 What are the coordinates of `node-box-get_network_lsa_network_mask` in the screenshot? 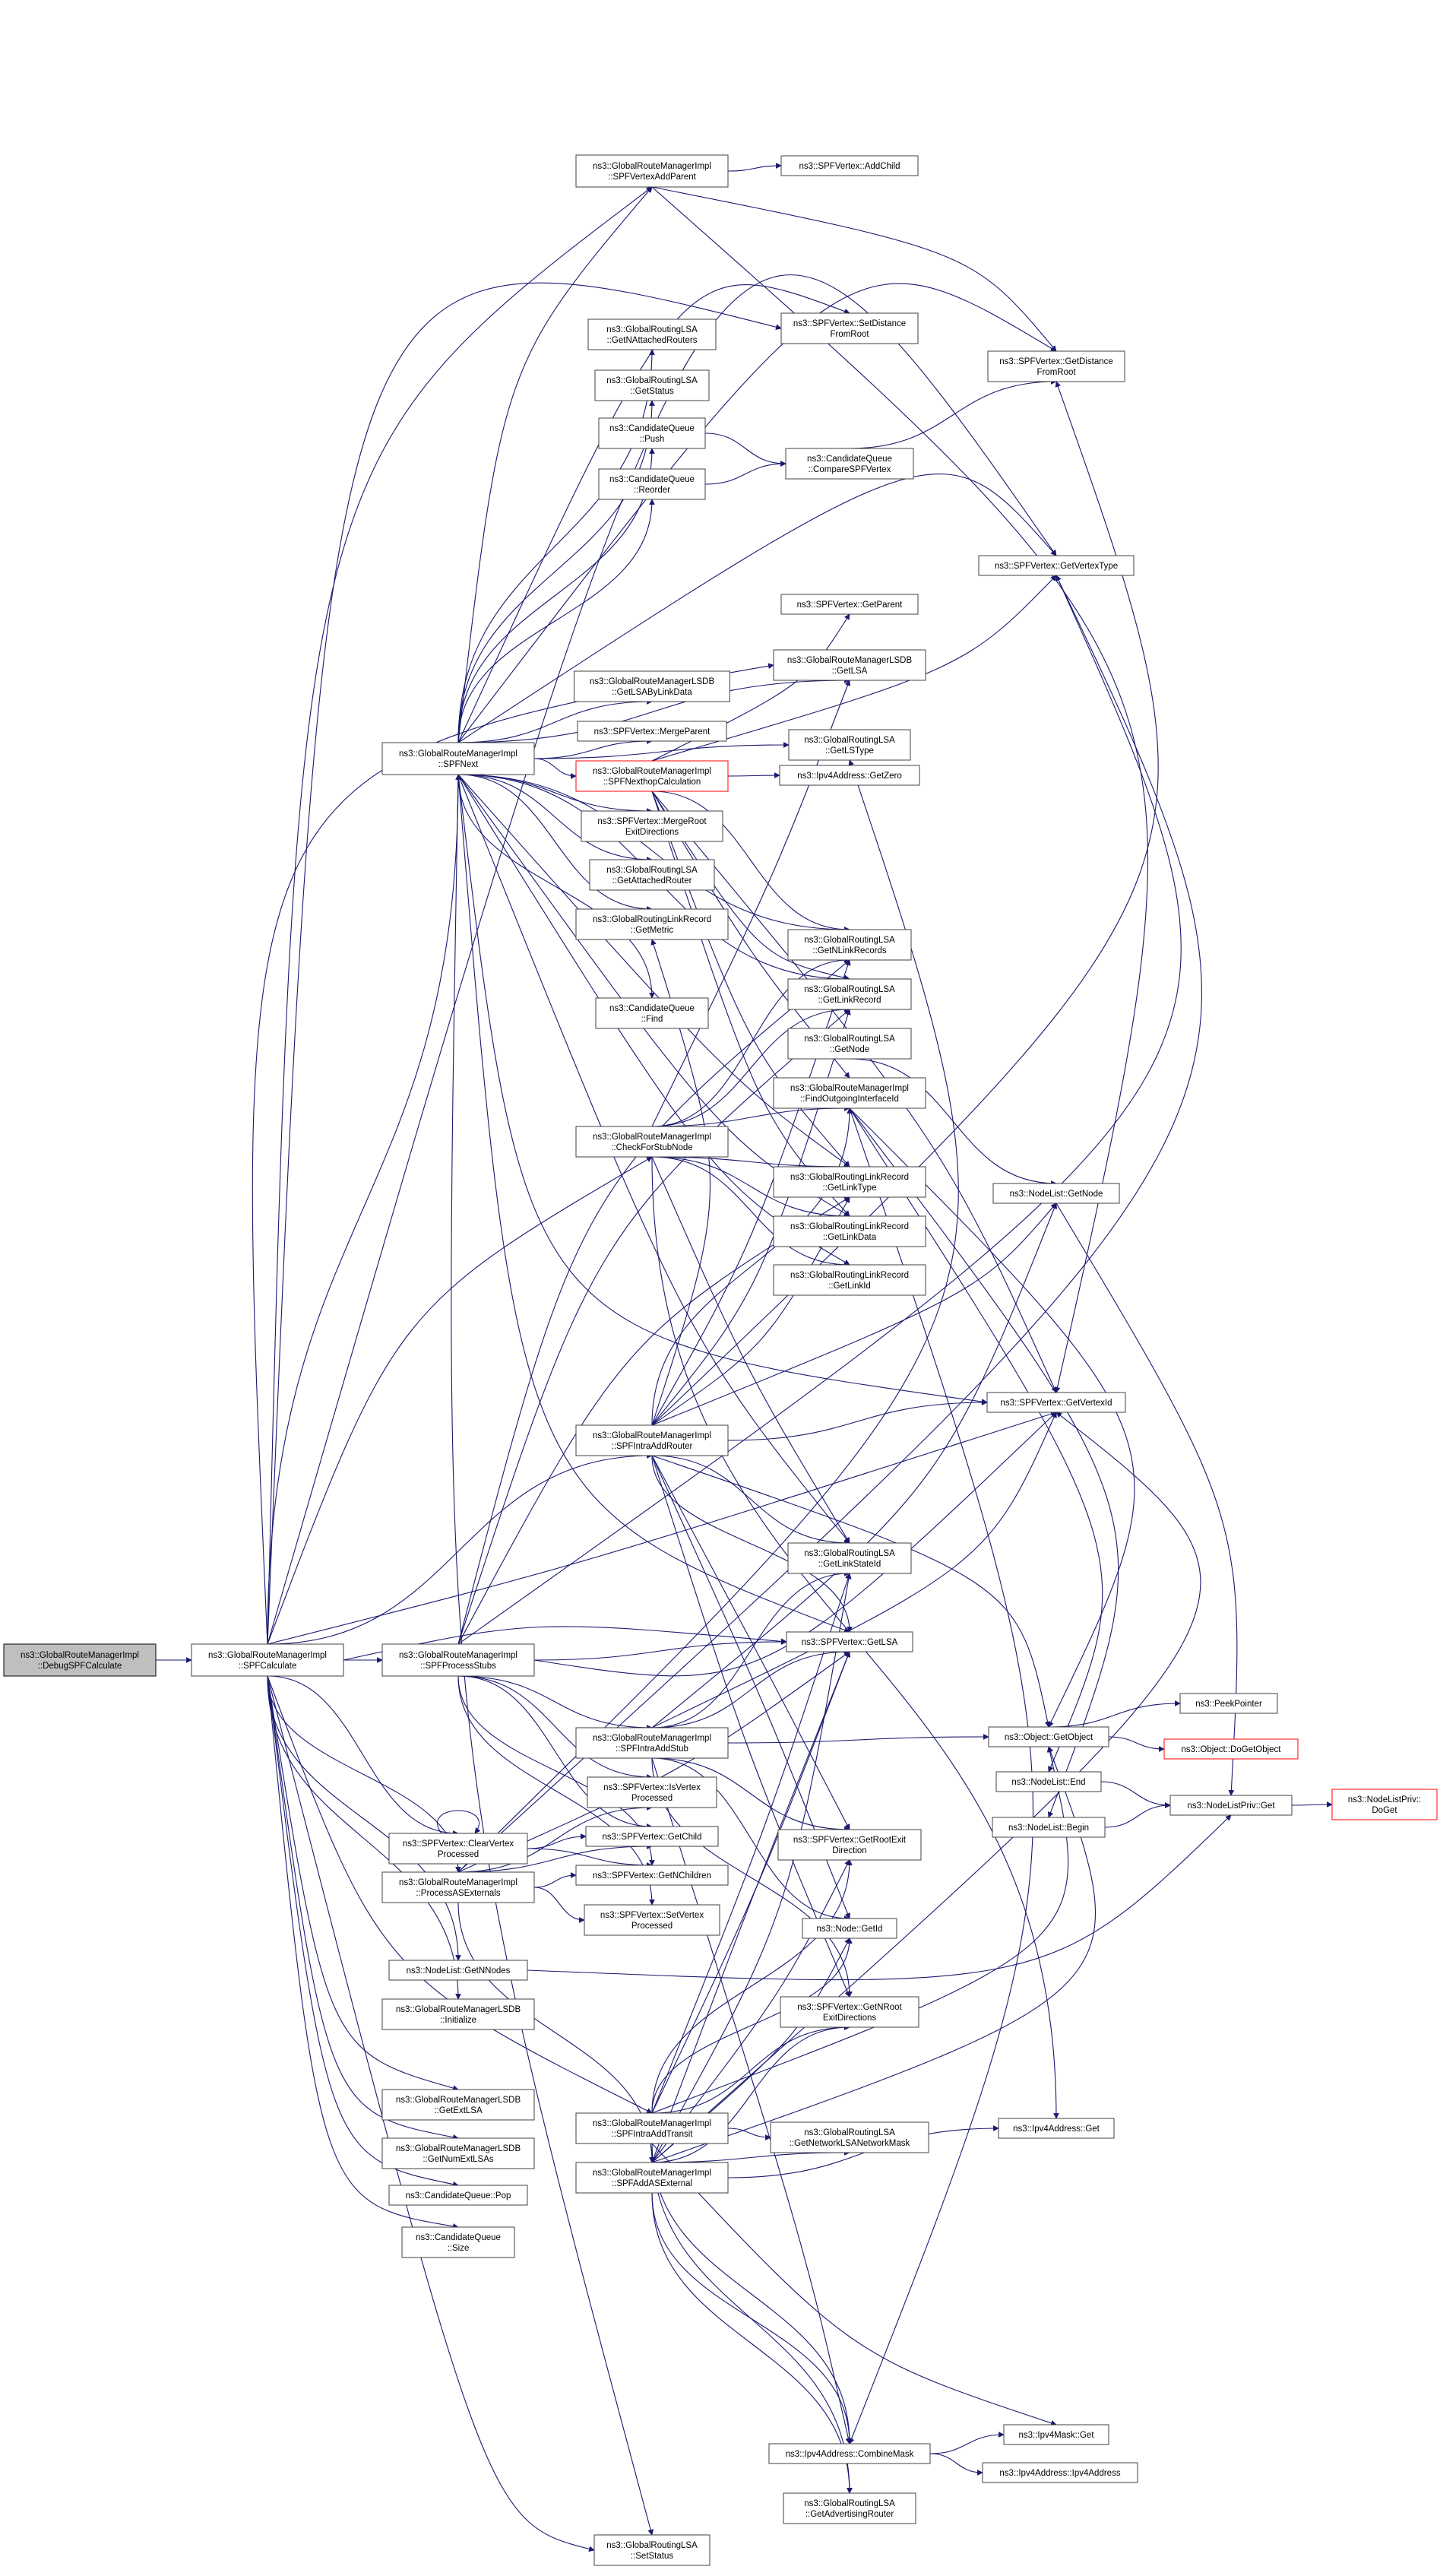 It's located at (849, 2137).